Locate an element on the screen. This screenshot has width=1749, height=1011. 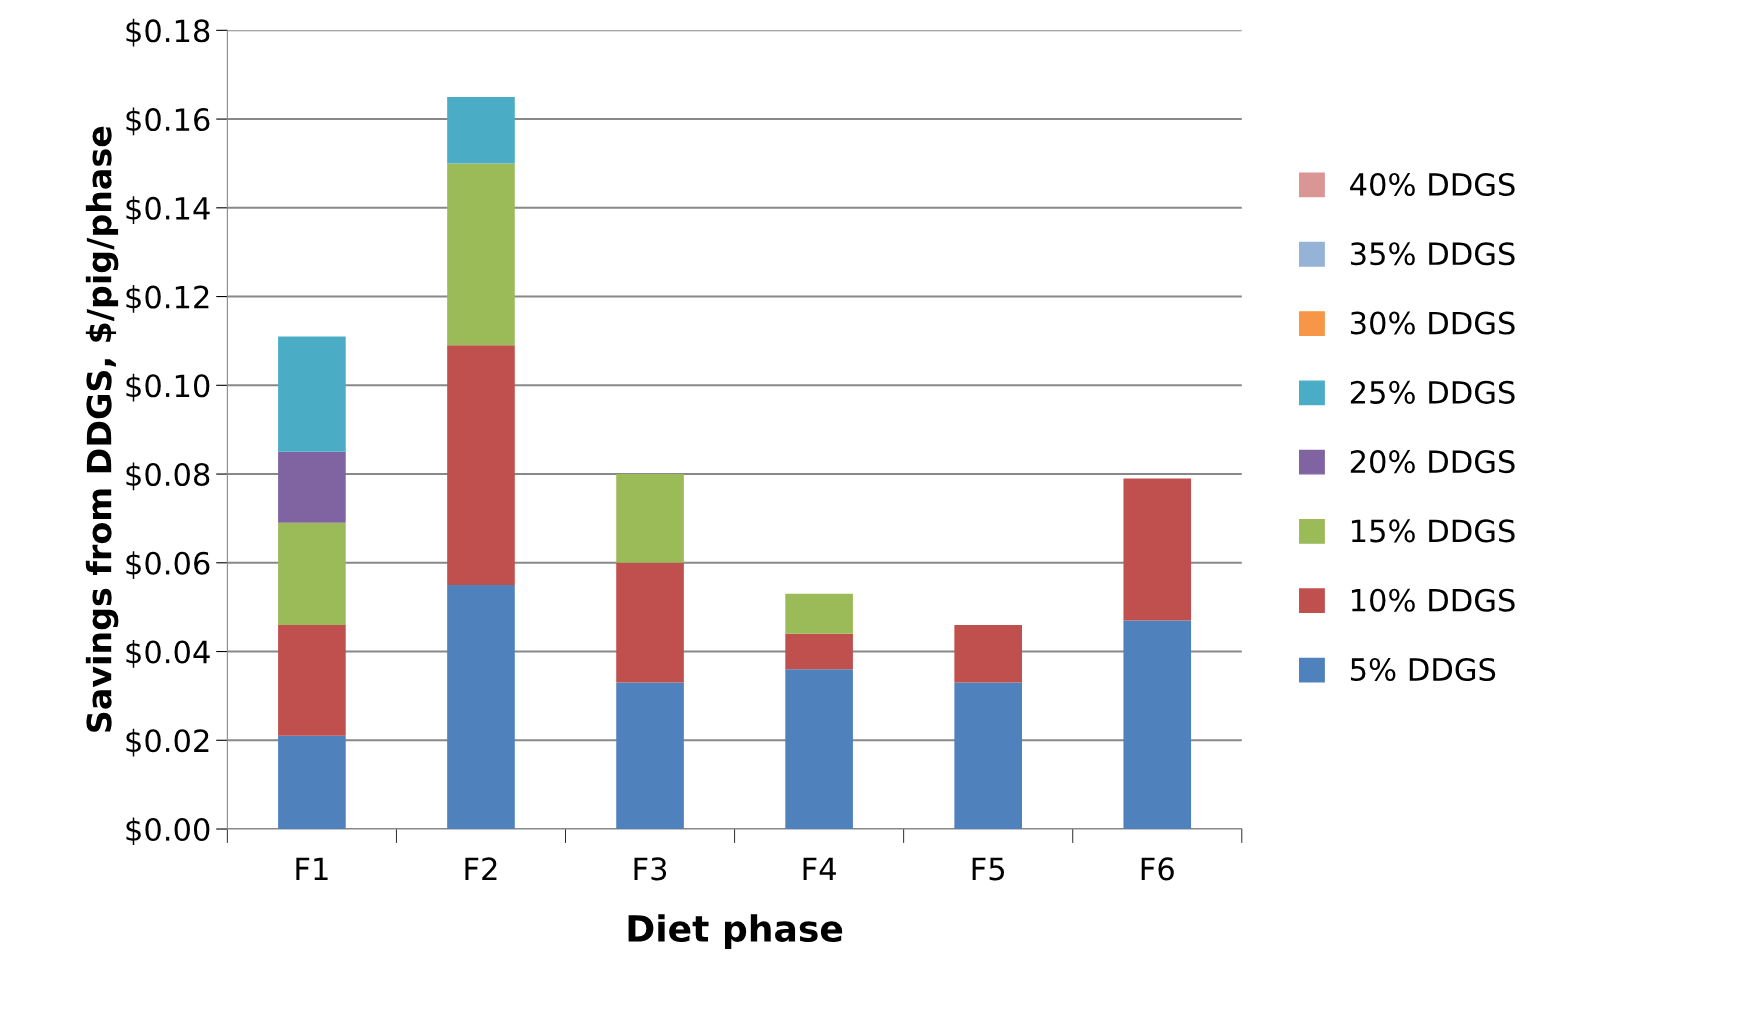
y-tick-label: $0.12 is located at coordinates (167, 298).